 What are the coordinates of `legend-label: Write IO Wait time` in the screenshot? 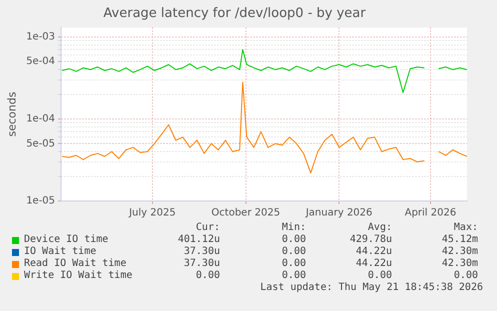 It's located at (79, 276).